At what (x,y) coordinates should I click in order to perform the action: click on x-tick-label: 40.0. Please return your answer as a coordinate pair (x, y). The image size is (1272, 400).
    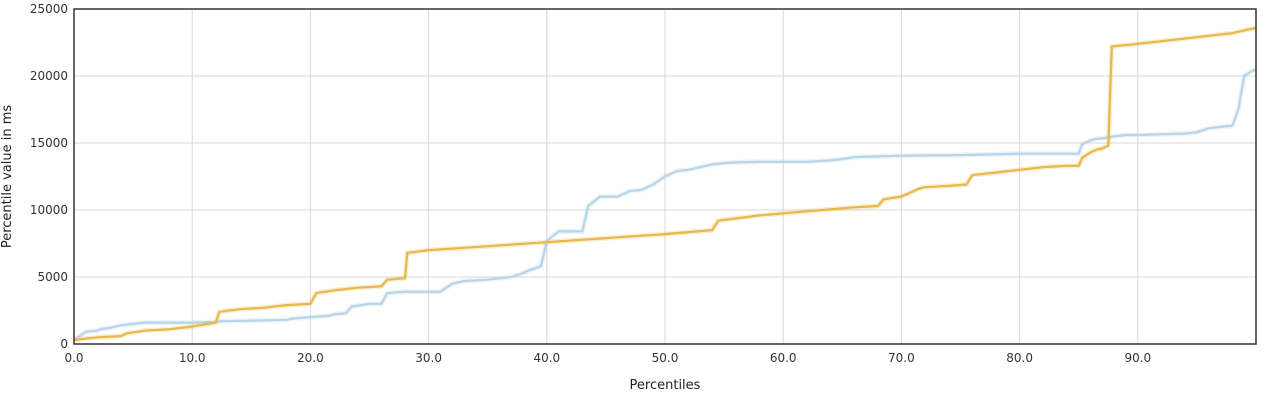
    Looking at the image, I should click on (546, 358).